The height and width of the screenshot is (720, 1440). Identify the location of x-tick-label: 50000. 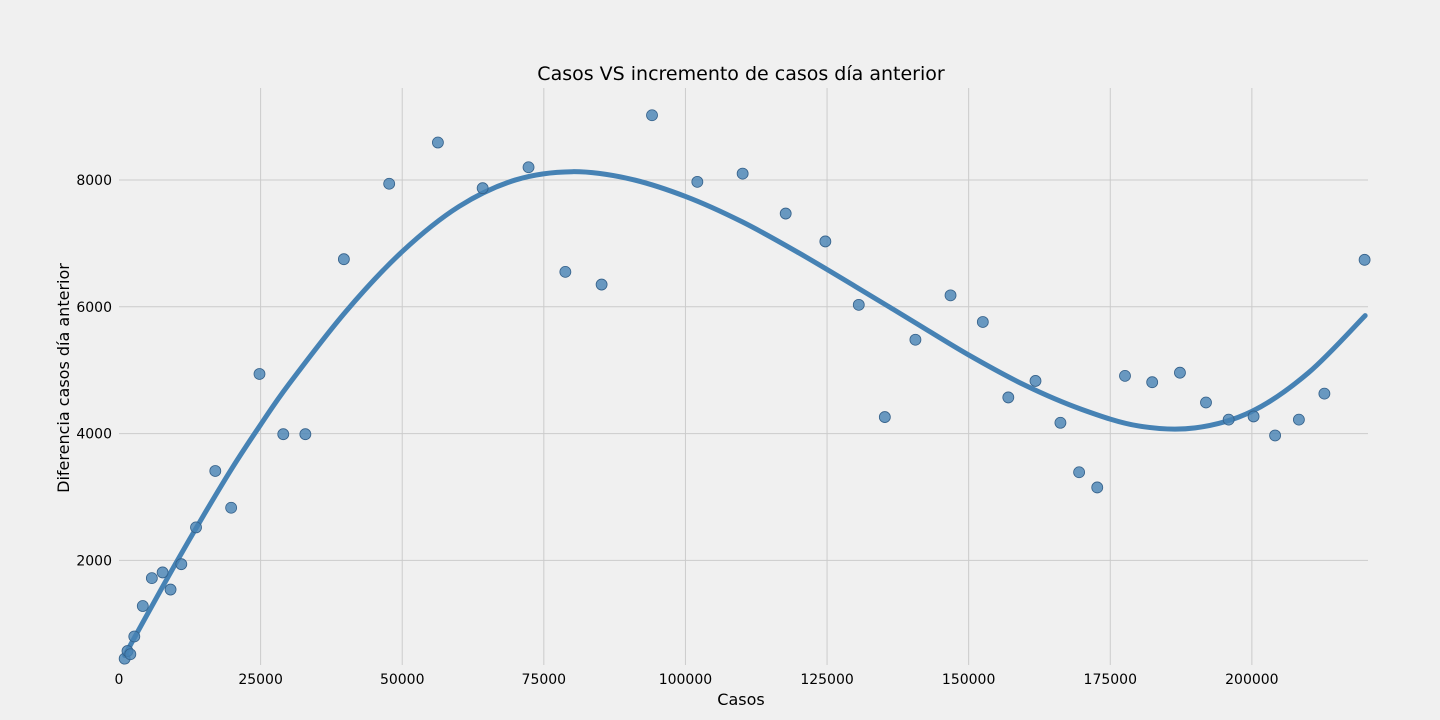
(402, 680).